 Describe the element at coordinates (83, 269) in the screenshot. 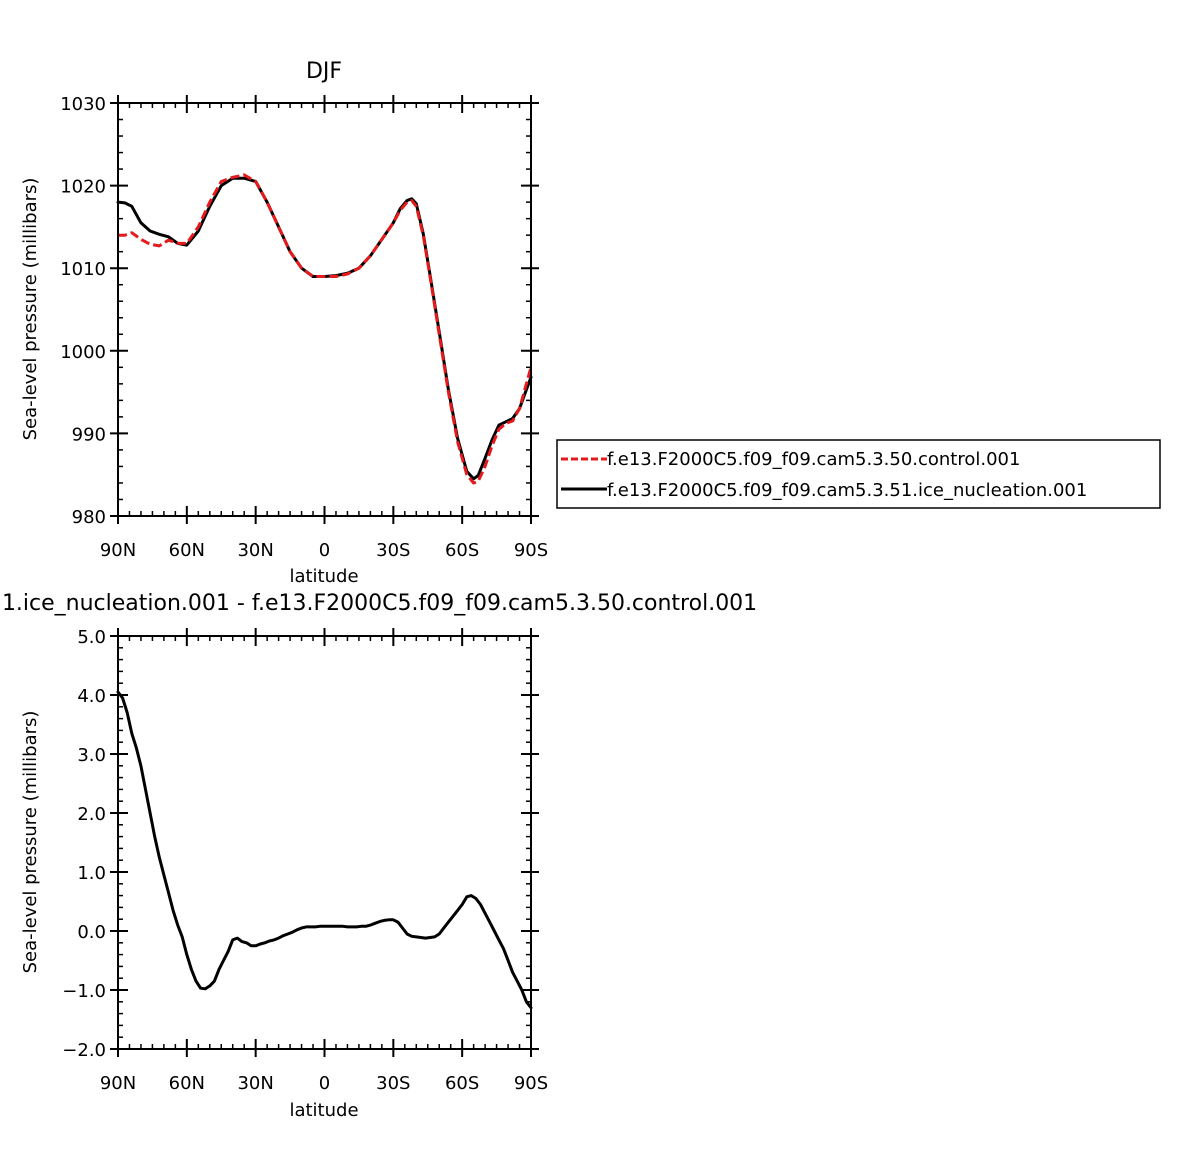

I see `y-tick-label: 1010` at that location.